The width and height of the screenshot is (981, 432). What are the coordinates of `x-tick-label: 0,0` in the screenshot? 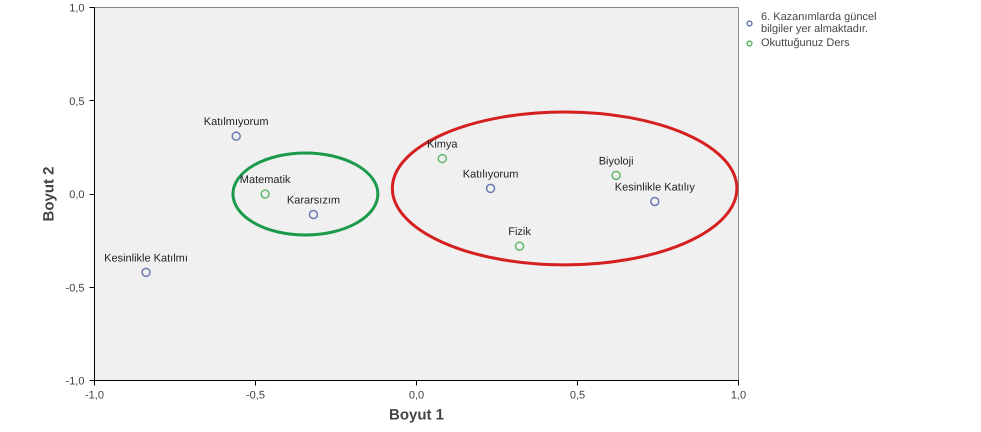 It's located at (416, 396).